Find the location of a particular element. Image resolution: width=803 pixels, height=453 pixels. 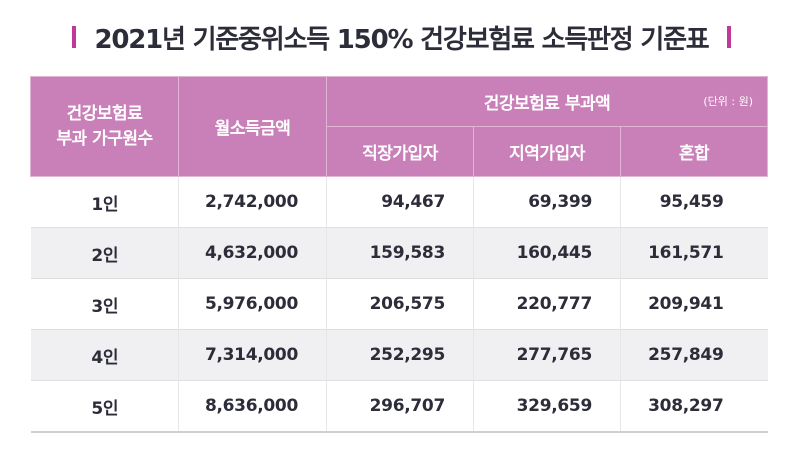

employee-cell: 206,575 is located at coordinates (400, 304).